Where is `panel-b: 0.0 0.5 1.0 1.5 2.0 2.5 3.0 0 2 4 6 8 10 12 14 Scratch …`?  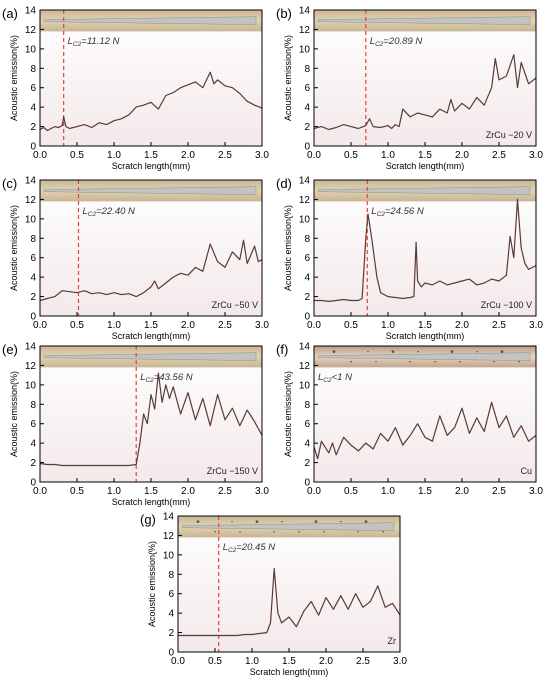
panel-b: 0.0 0.5 1.0 1.5 2.0 2.5 3.0 0 2 4 6 8 10 12 14 Scratch … is located at coordinates (409, 89).